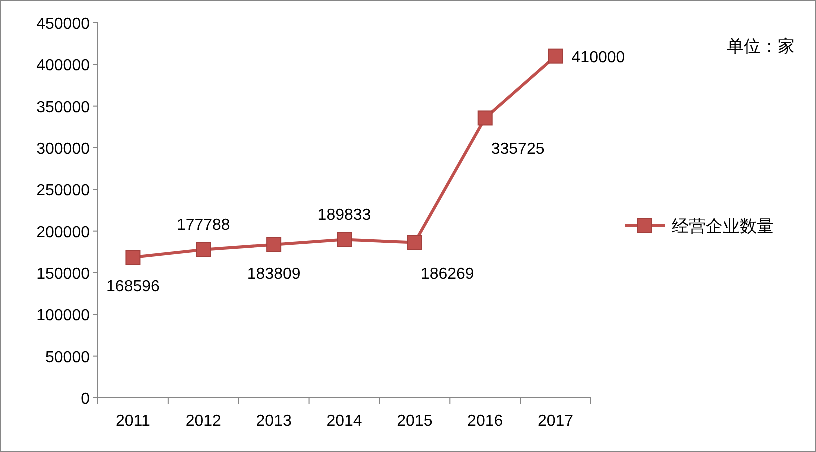  Describe the element at coordinates (345, 215) in the screenshot. I see `data-label: 189833` at that location.